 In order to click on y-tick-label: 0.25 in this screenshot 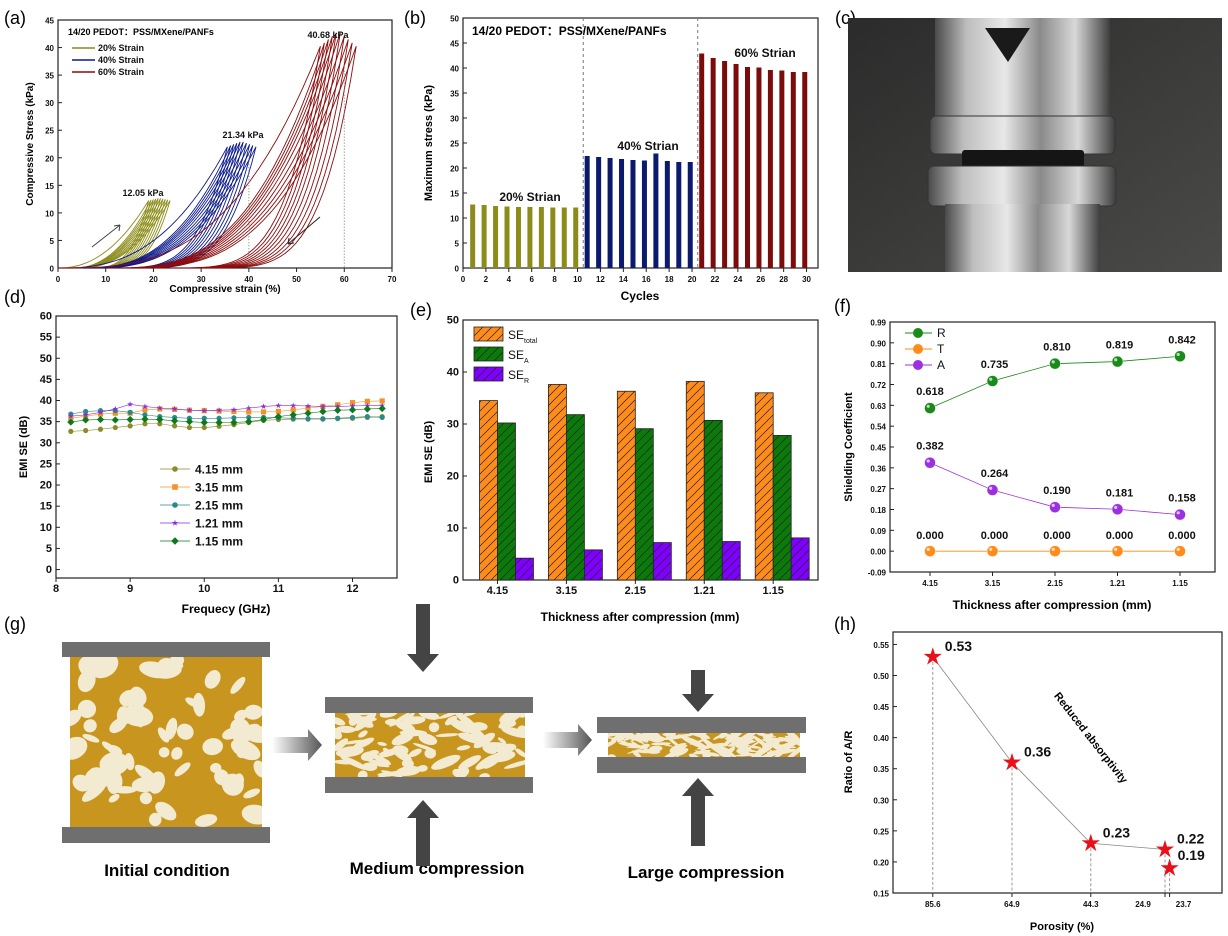, I will do `click(881, 831)`.